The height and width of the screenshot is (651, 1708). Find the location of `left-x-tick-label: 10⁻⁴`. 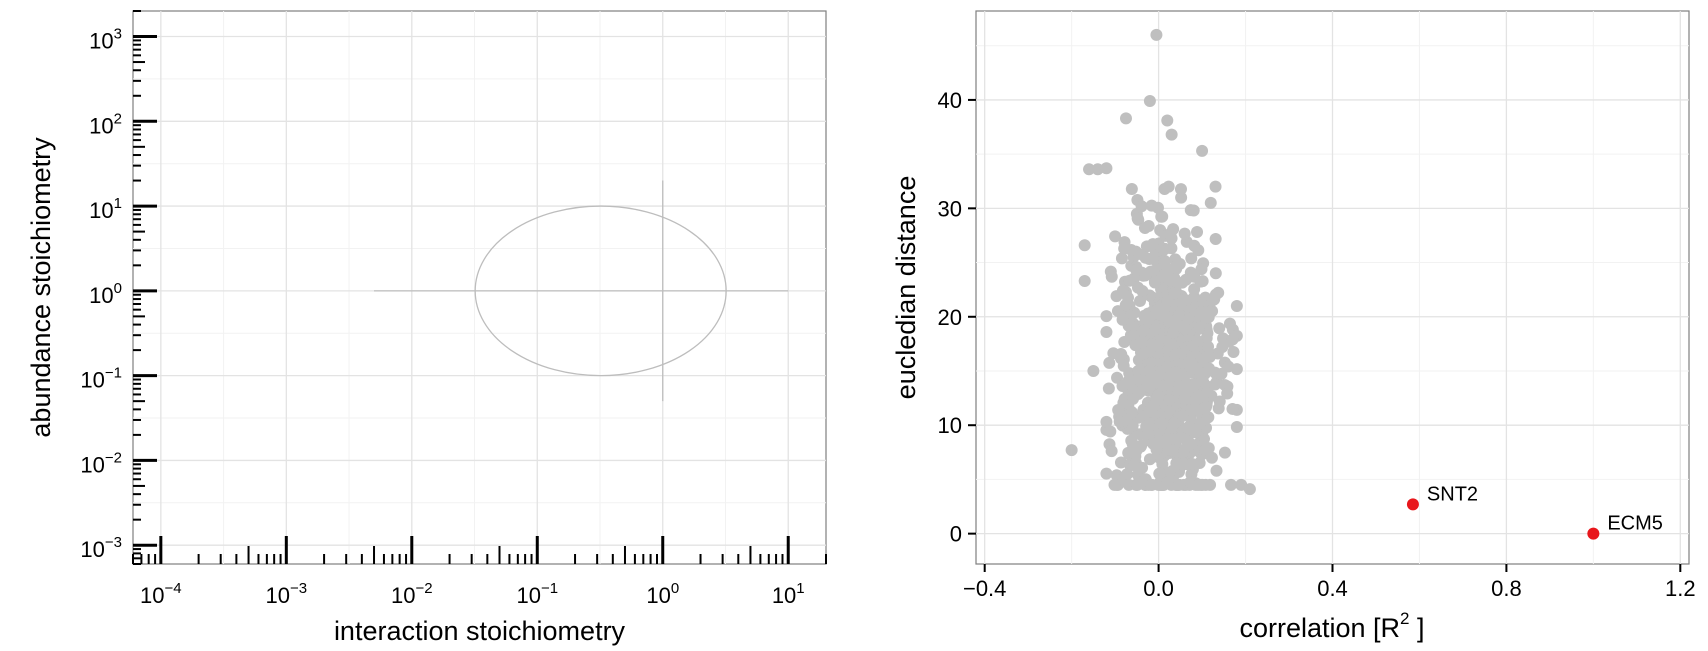

left-x-tick-label: 10⁻⁴ is located at coordinates (161, 594).